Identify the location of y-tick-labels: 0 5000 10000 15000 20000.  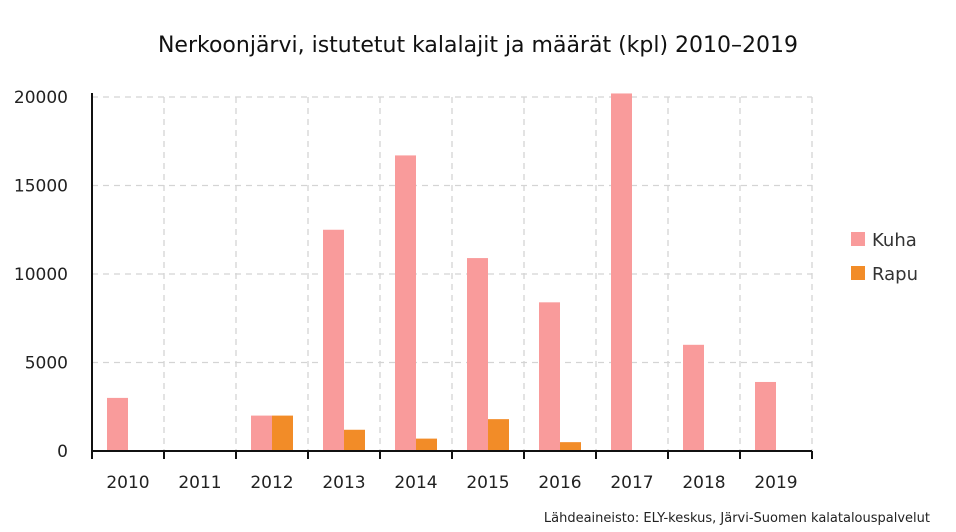
(41, 275).